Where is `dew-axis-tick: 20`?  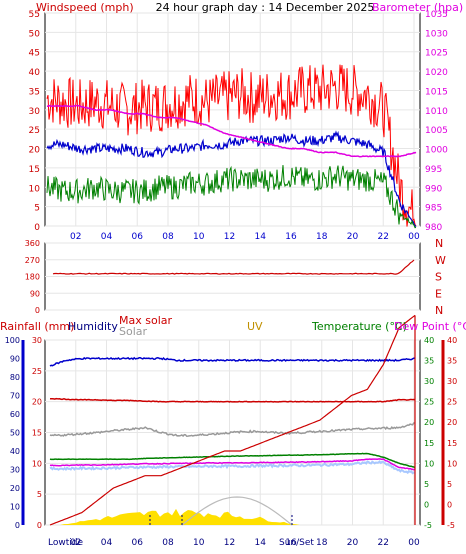
dew-axis-tick: 20 is located at coordinates (452, 422).